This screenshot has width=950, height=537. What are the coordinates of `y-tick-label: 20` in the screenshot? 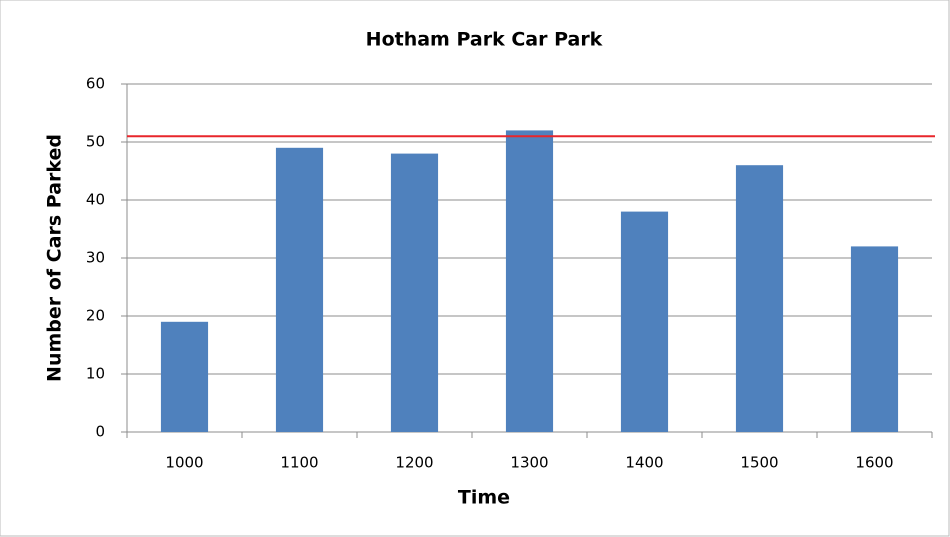 It's located at (95, 316).